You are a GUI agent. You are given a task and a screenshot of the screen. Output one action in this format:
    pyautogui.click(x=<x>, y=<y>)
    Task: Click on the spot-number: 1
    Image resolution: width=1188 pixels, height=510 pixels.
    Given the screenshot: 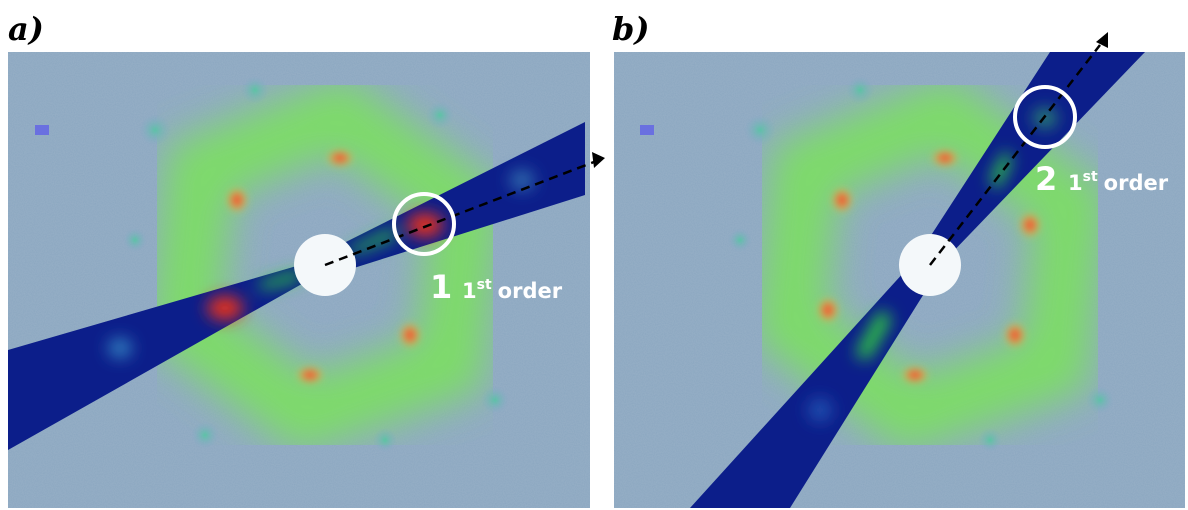 What is the action you would take?
    pyautogui.click(x=441, y=287)
    